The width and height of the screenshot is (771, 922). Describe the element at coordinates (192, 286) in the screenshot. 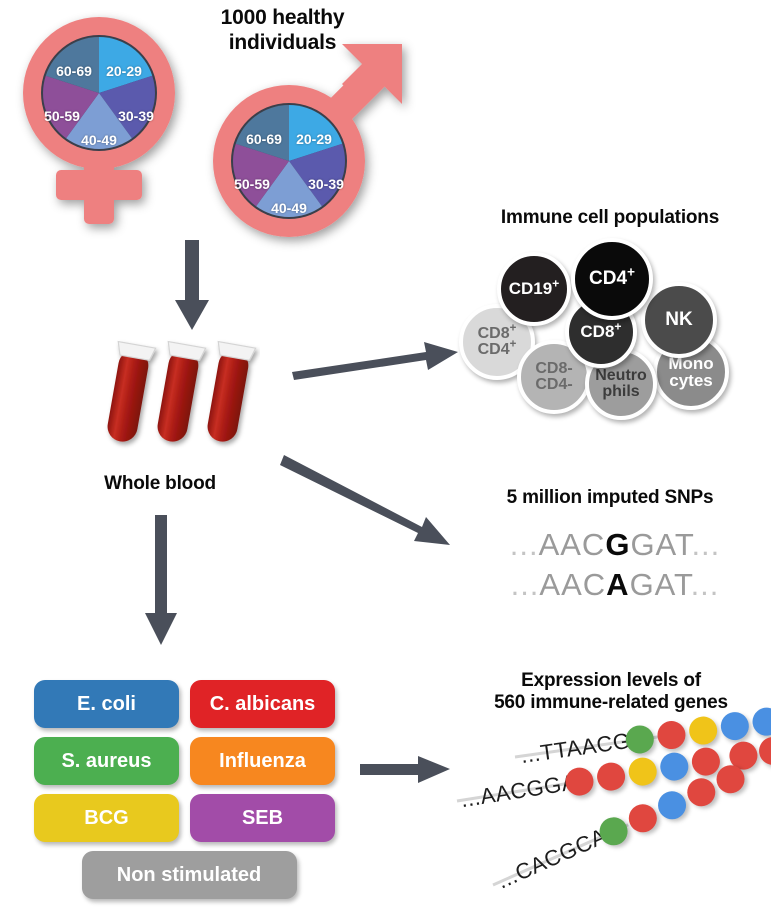

I see `arrow-cohort-to-blood` at that location.